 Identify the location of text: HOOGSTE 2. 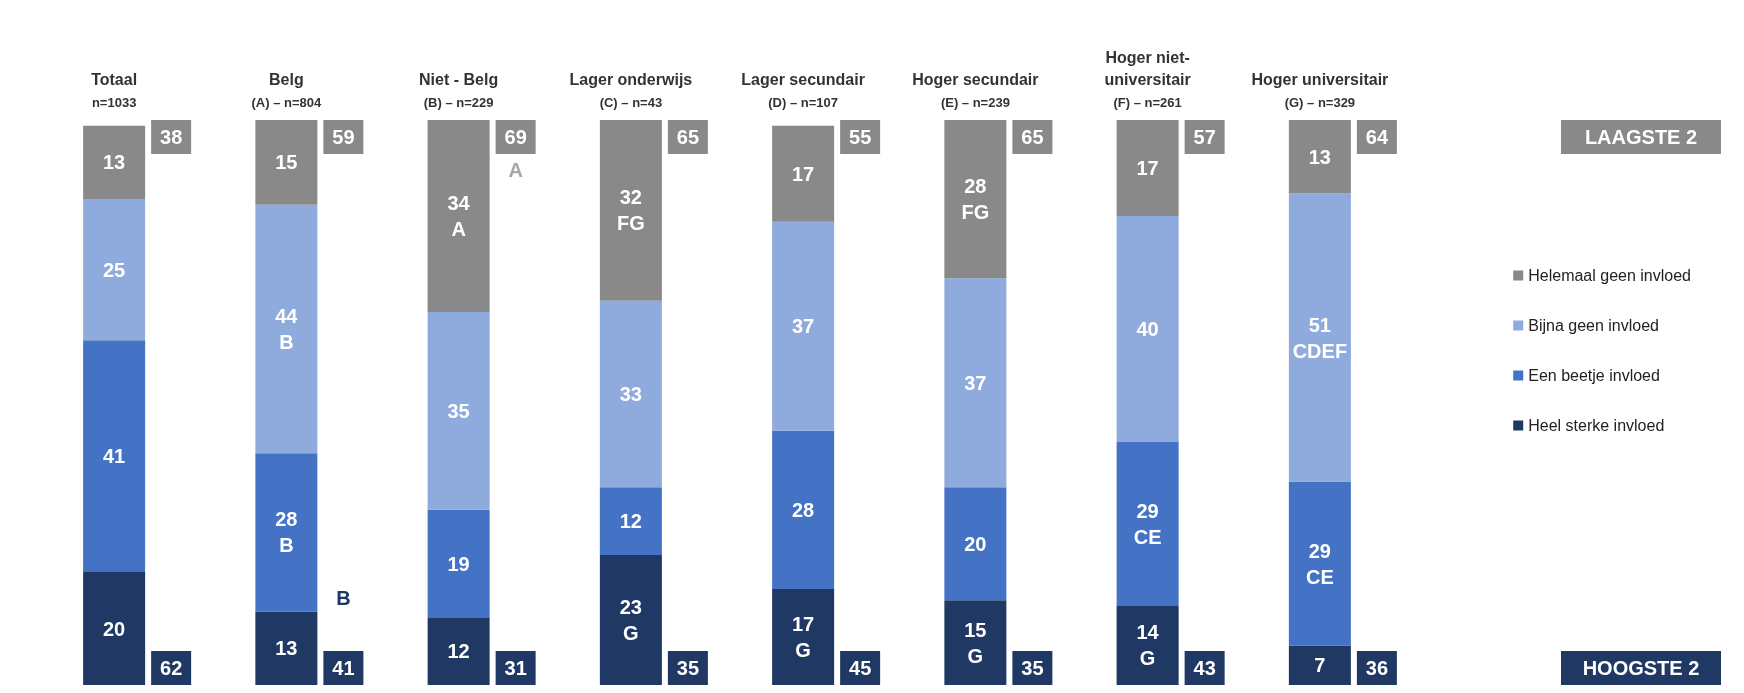
(1641, 668).